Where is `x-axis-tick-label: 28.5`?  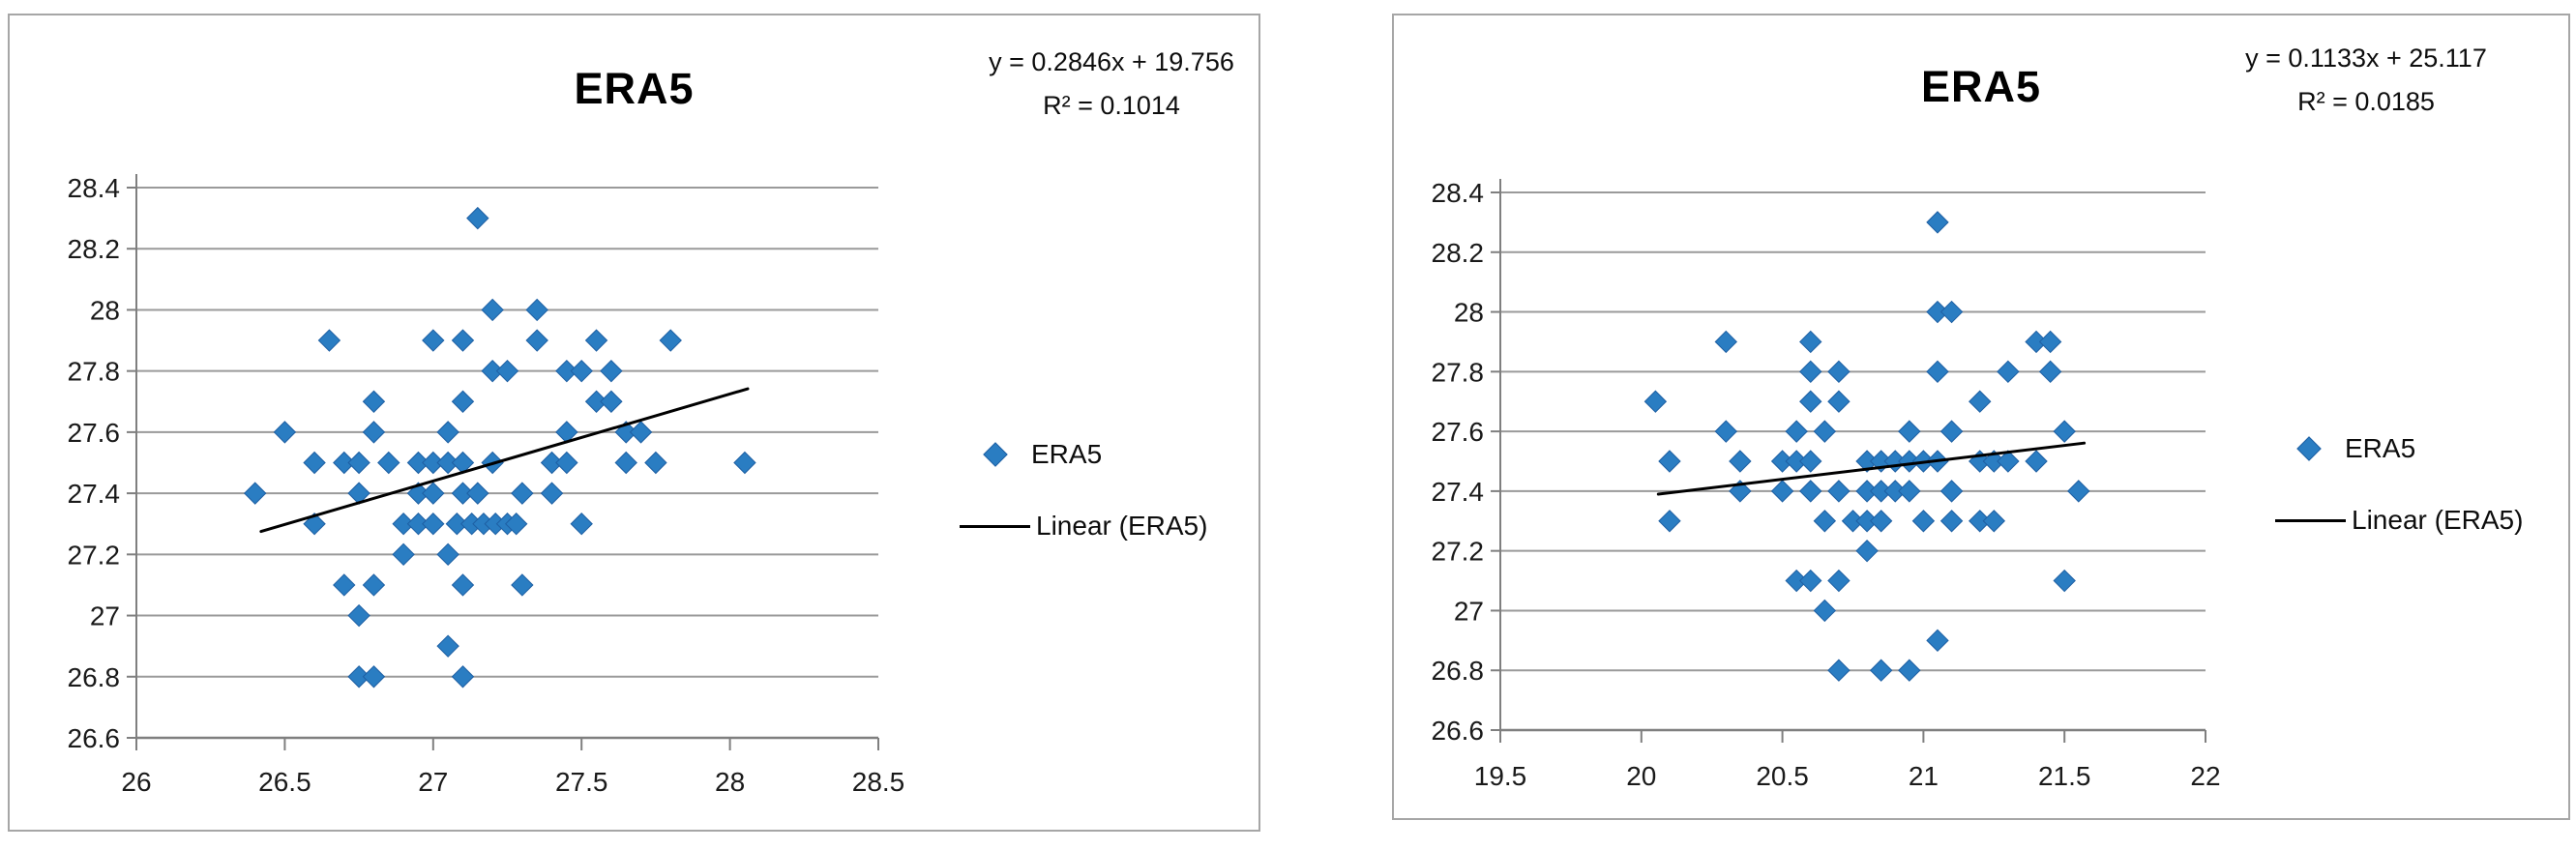 x-axis-tick-label: 28.5 is located at coordinates (878, 782).